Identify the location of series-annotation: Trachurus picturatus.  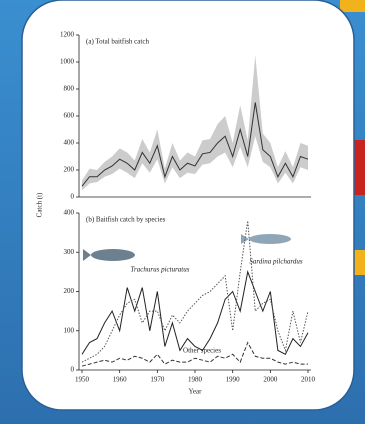
(160, 270).